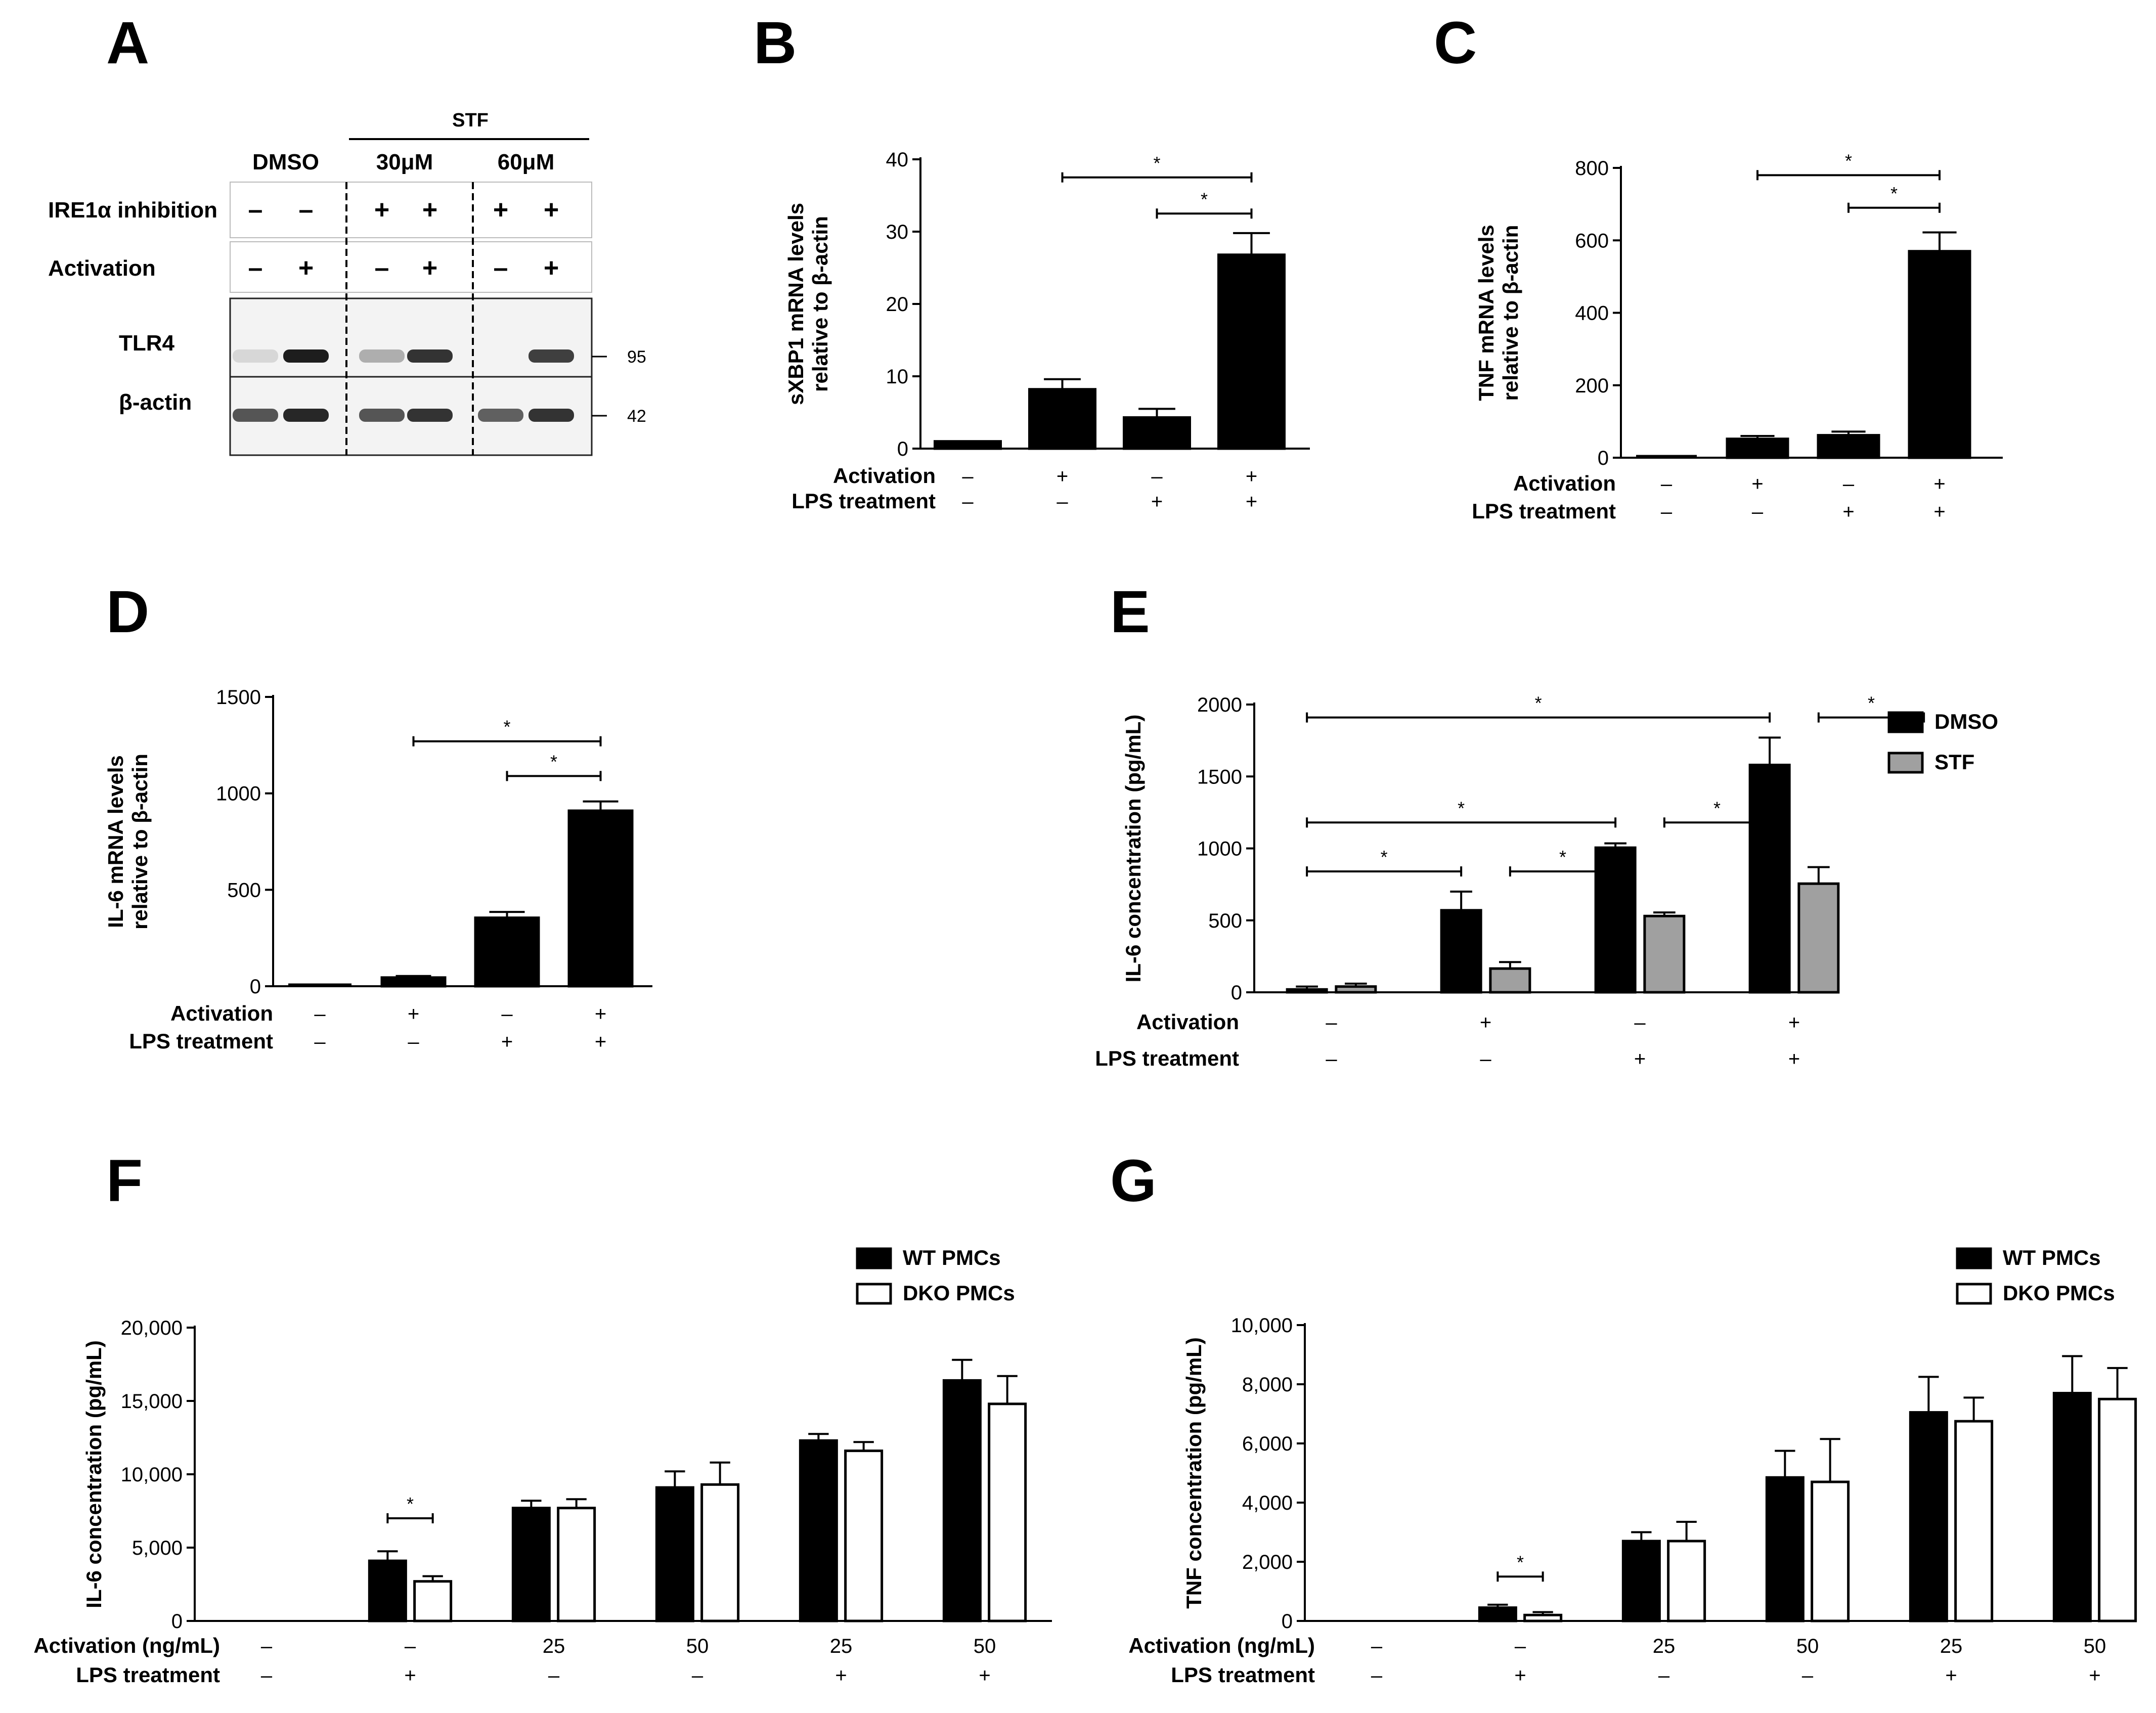 Image resolution: width=2156 pixels, height=1713 pixels. Describe the element at coordinates (244, 890) in the screenshot. I see `y-tick-label: 500` at that location.